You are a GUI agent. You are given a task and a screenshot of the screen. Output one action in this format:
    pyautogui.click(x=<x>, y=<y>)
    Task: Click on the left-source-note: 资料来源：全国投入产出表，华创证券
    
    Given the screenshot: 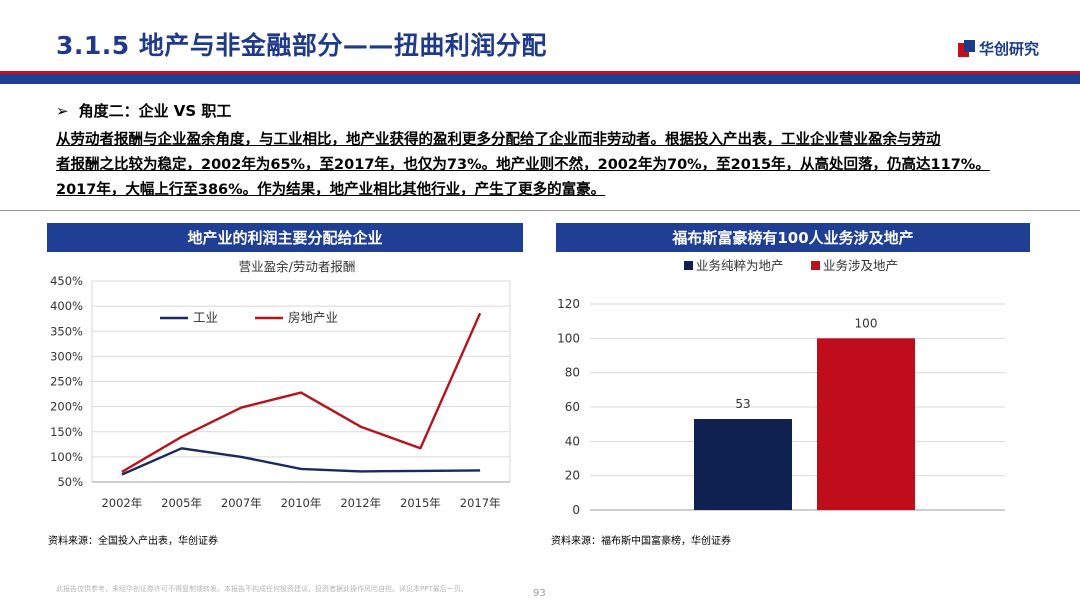 What is the action you would take?
    pyautogui.click(x=133, y=541)
    